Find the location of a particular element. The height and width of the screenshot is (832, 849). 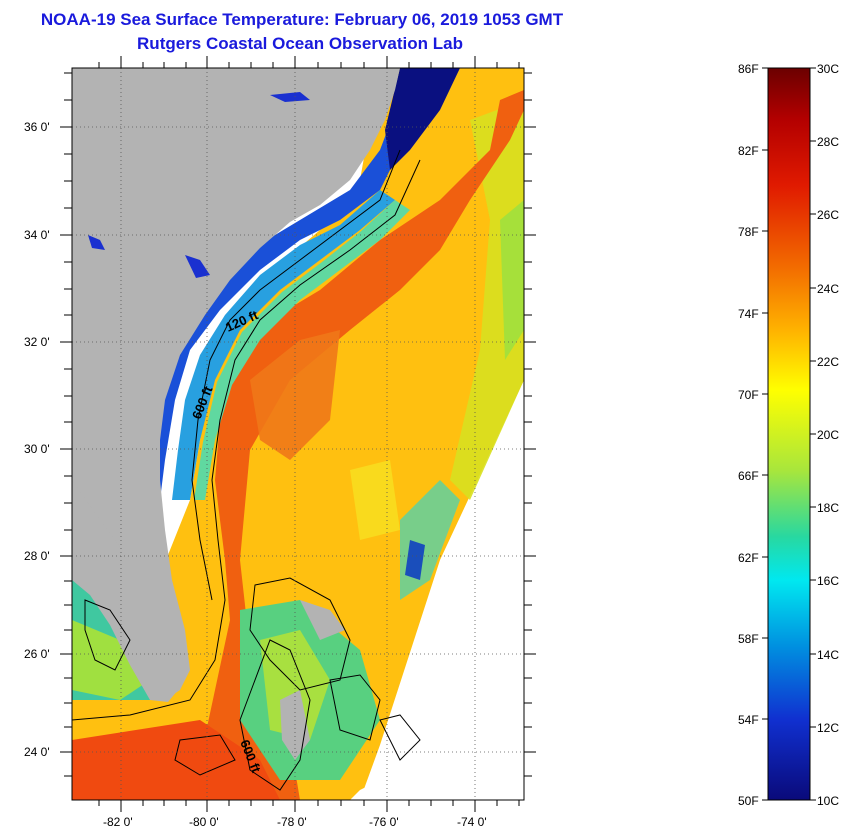

cb-label-54f: 54F is located at coordinates (748, 720).